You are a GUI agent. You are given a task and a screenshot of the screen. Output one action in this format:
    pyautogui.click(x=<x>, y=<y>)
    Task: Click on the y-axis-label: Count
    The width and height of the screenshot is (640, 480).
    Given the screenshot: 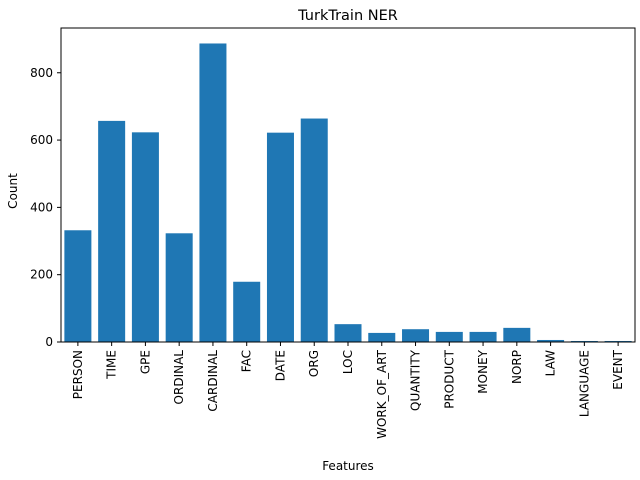 What is the action you would take?
    pyautogui.click(x=13, y=191)
    